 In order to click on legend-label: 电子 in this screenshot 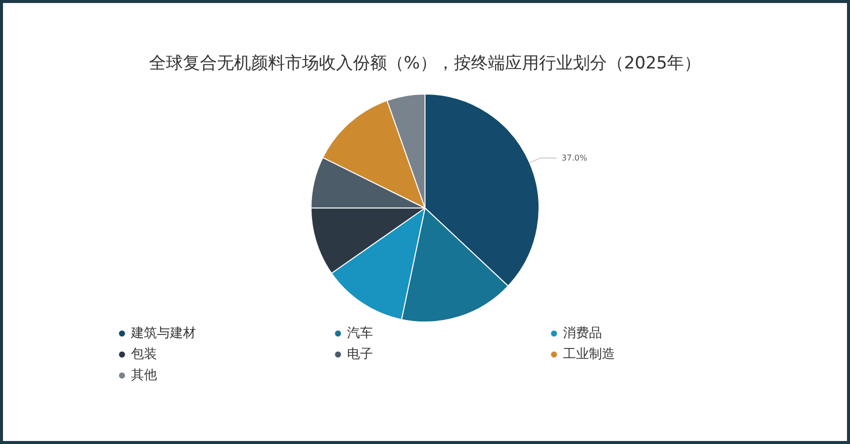, I will do `click(360, 354)`.